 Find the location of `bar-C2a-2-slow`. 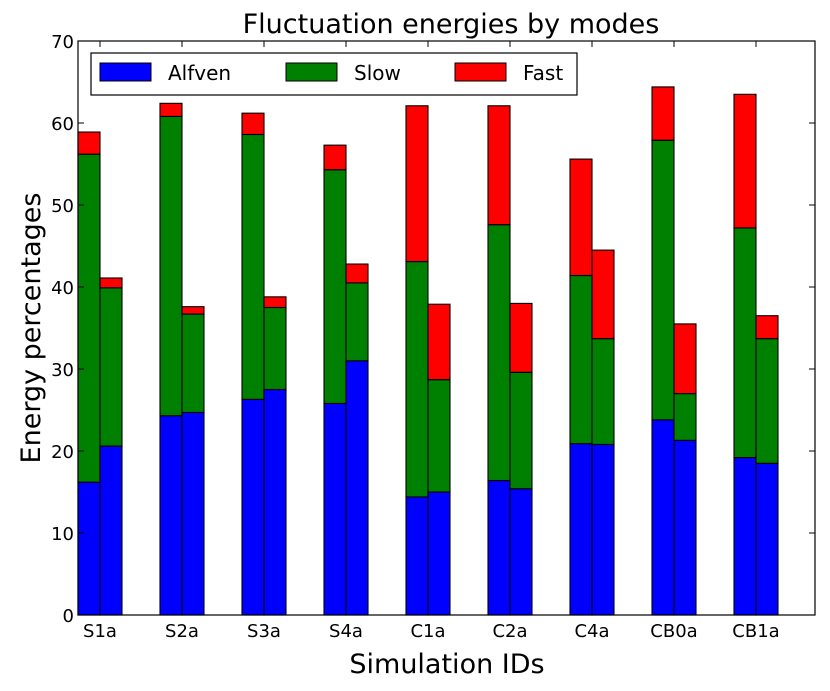

bar-C2a-2-slow is located at coordinates (521, 430).